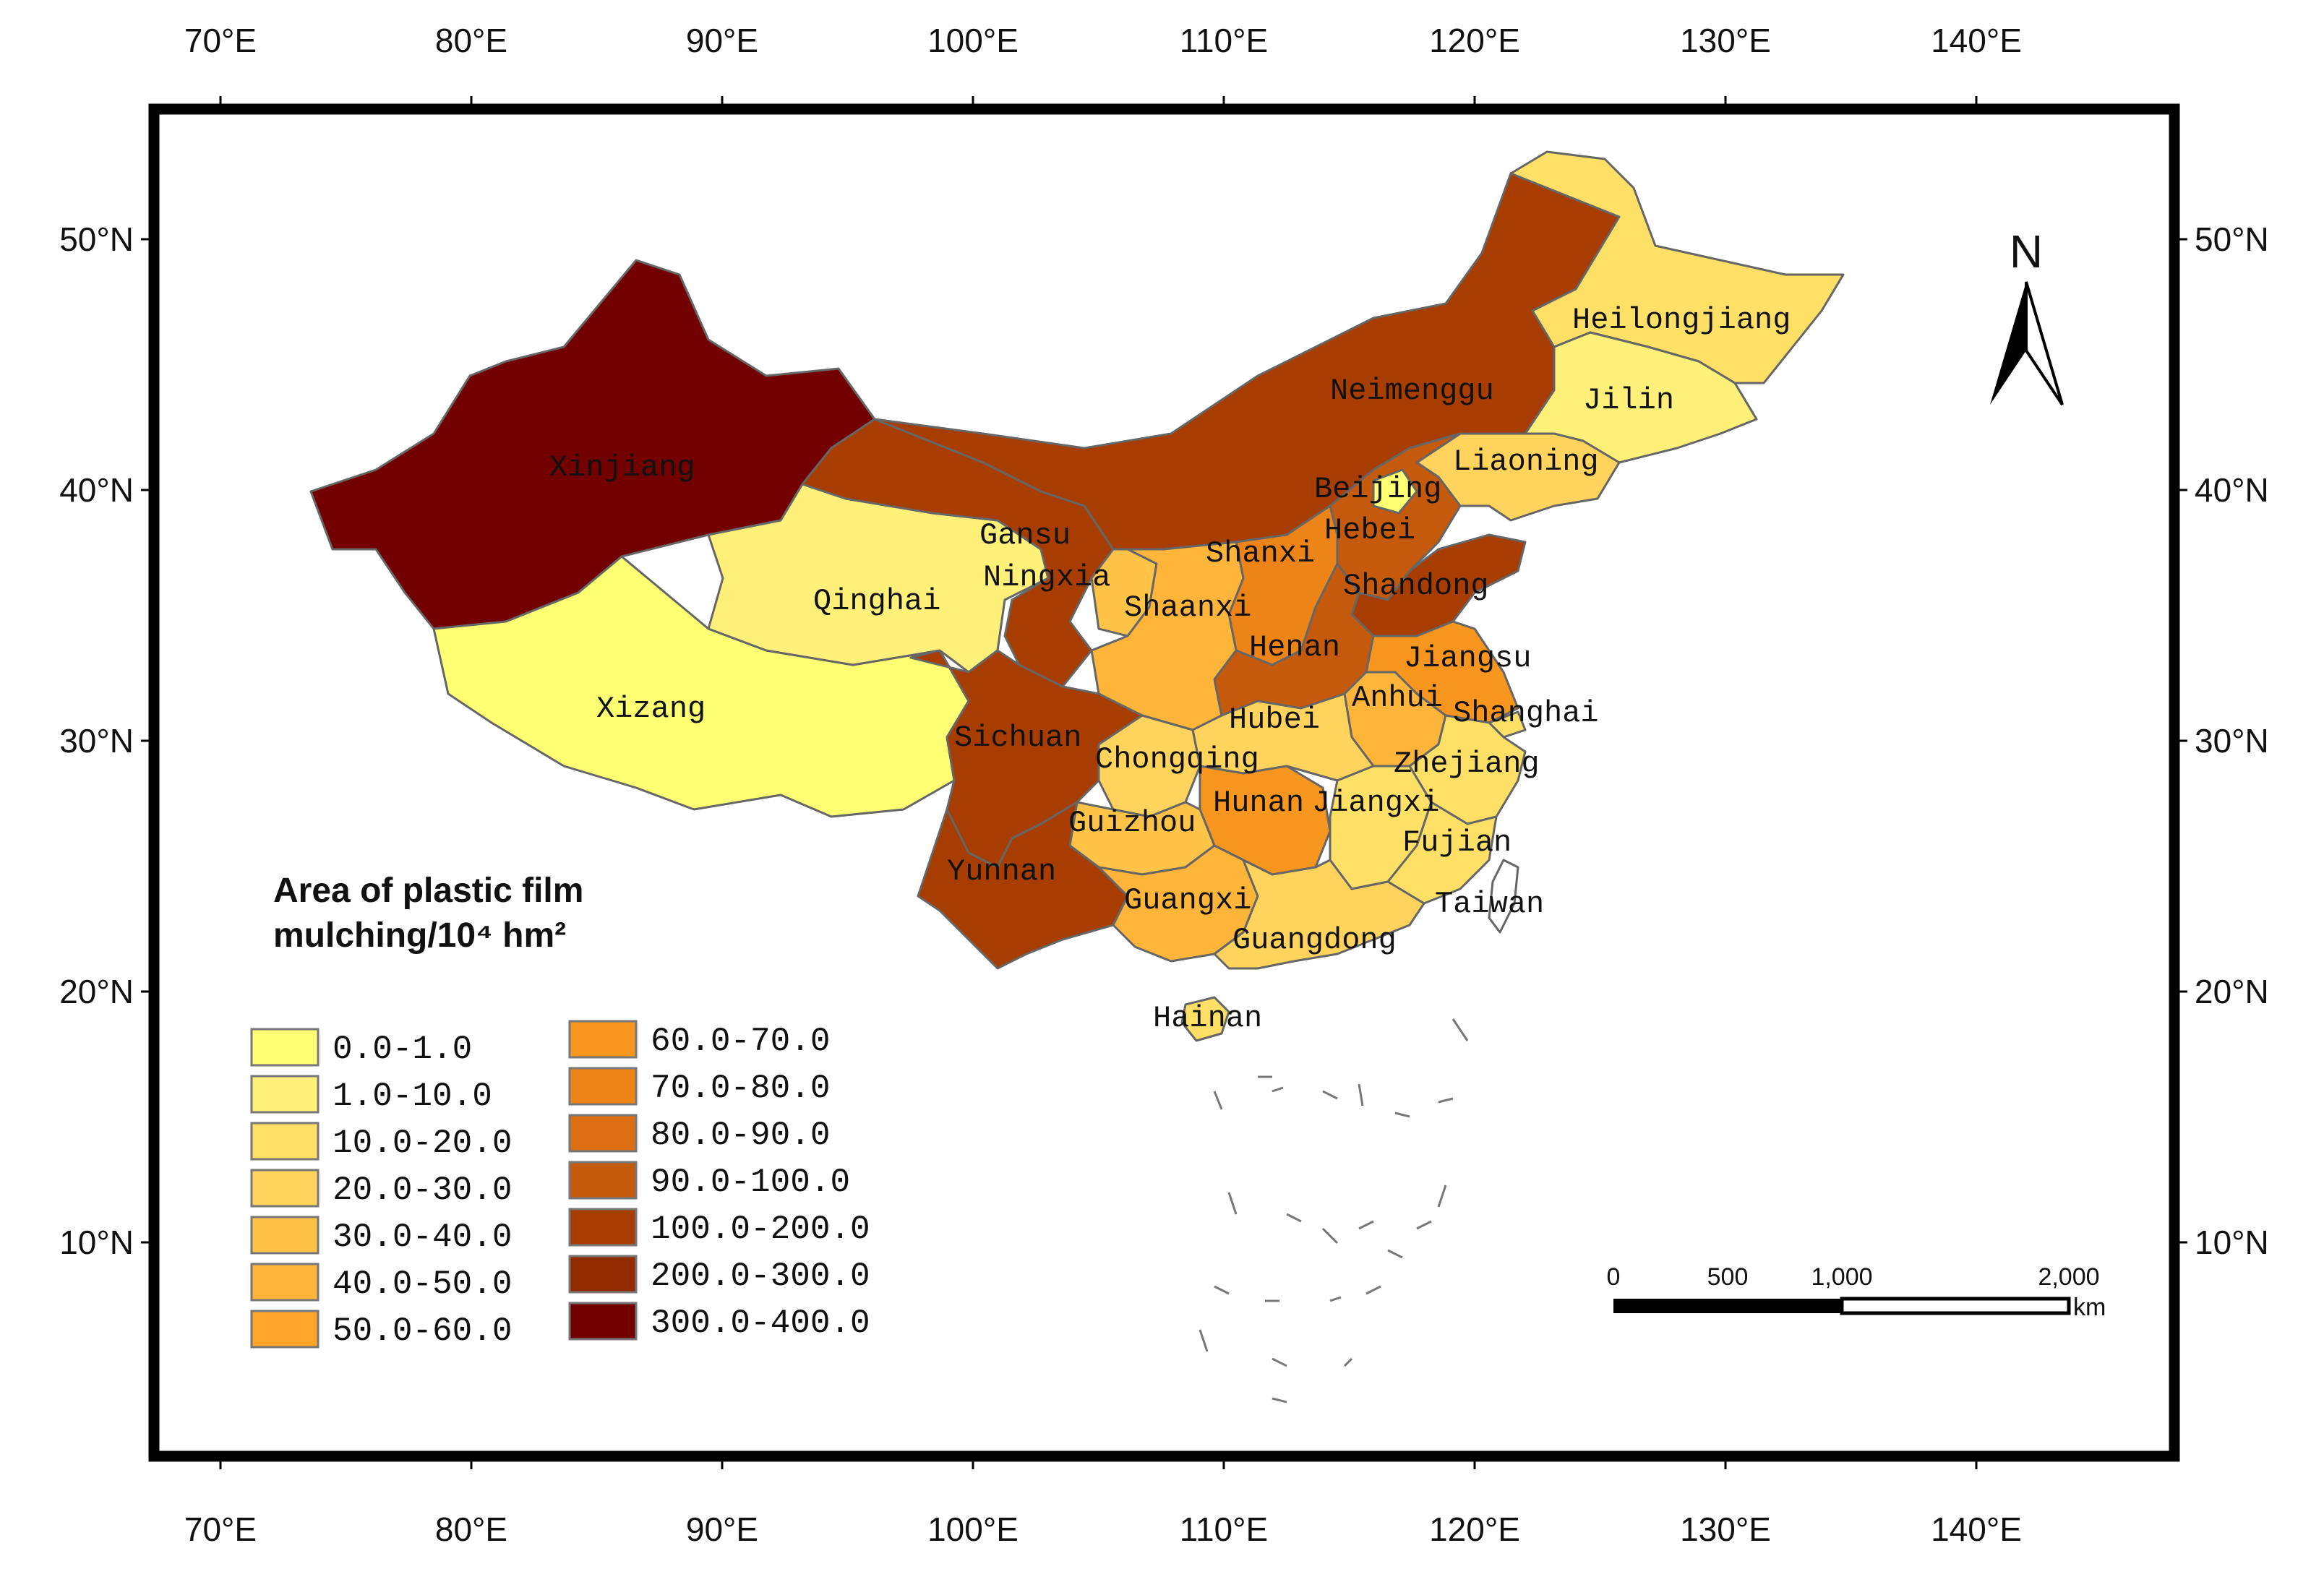  What do you see at coordinates (147, 741) in the screenshot?
I see `lat-axis-left` at bounding box center [147, 741].